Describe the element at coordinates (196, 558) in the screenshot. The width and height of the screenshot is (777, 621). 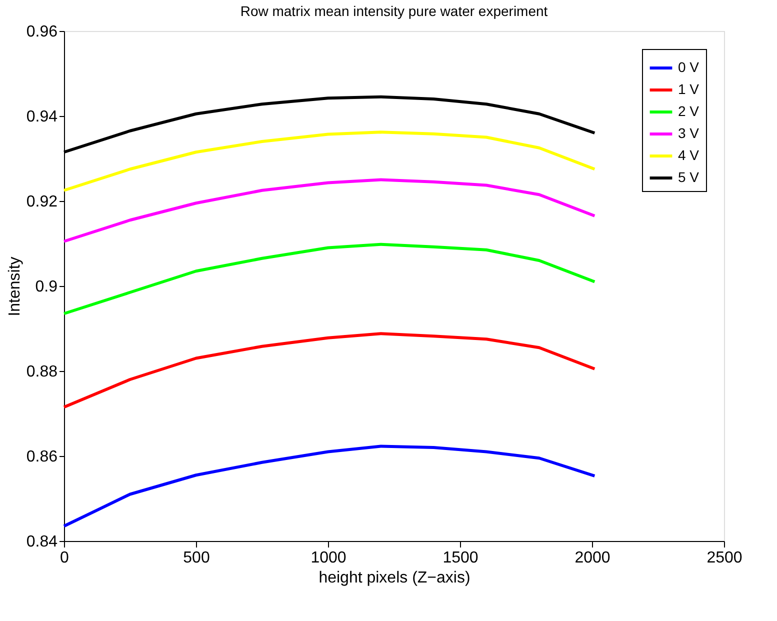
I see `x-tick-label: 500` at that location.